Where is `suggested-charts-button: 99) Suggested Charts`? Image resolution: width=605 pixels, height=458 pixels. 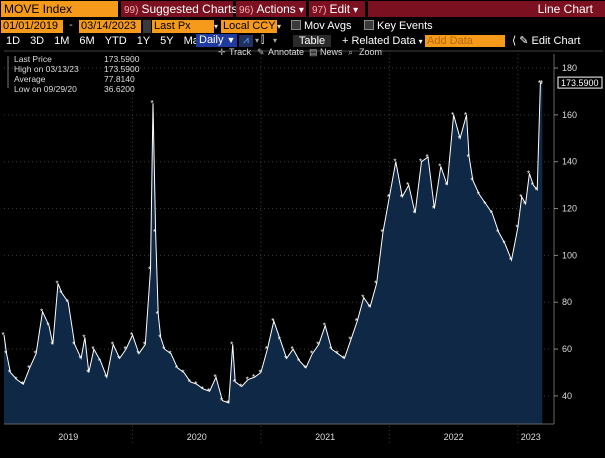
suggested-charts-button: 99) Suggested Charts is located at coordinates (179, 9).